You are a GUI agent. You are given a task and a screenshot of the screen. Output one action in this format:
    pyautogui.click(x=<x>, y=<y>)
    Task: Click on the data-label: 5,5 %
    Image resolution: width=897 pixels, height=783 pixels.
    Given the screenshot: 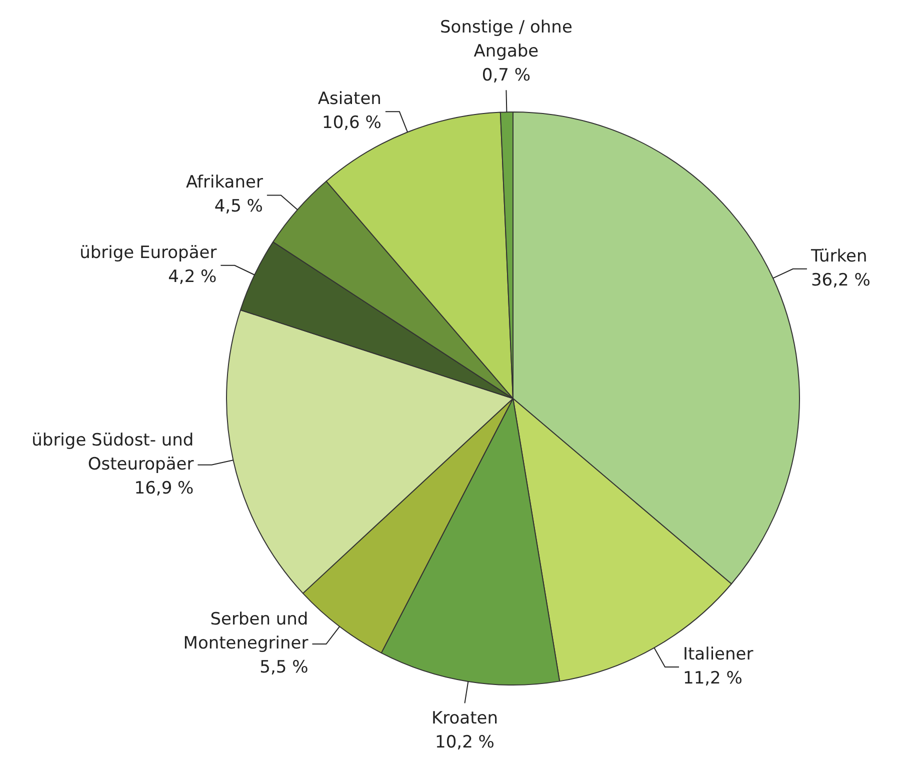 What is the action you would take?
    pyautogui.click(x=284, y=667)
    